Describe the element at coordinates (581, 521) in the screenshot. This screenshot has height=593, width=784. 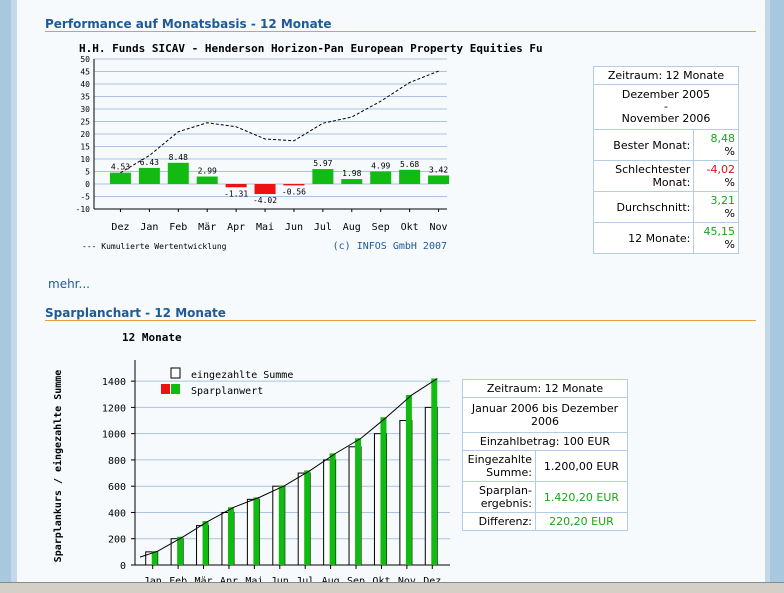
I see `stat-value: 220,20 EUR` at that location.